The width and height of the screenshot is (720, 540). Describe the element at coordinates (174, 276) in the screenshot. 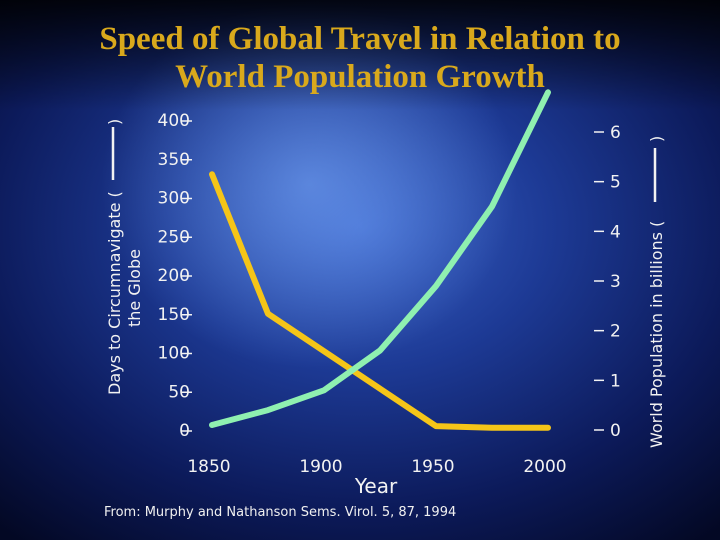

I see `left-tick-label: 200` at that location.